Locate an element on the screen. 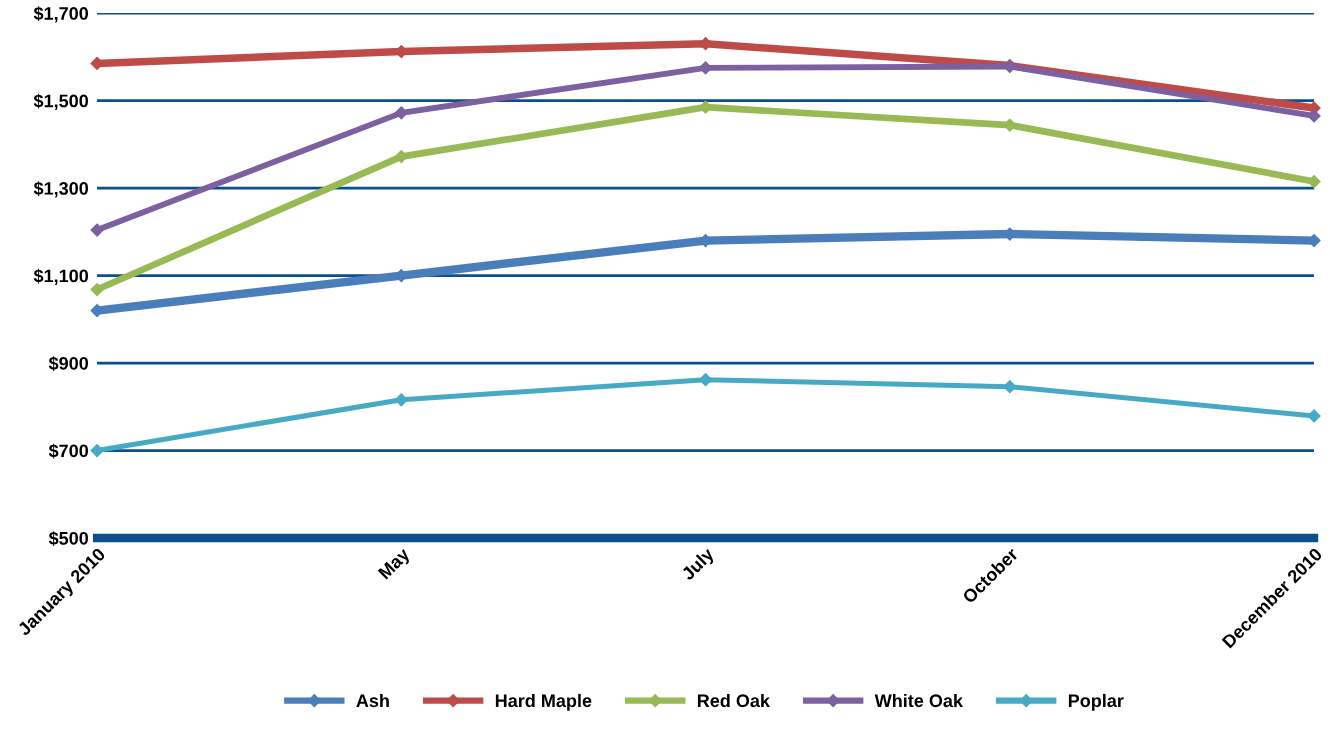 This screenshot has height=729, width=1330. y-tick-label: $1,500 is located at coordinates (61, 101).